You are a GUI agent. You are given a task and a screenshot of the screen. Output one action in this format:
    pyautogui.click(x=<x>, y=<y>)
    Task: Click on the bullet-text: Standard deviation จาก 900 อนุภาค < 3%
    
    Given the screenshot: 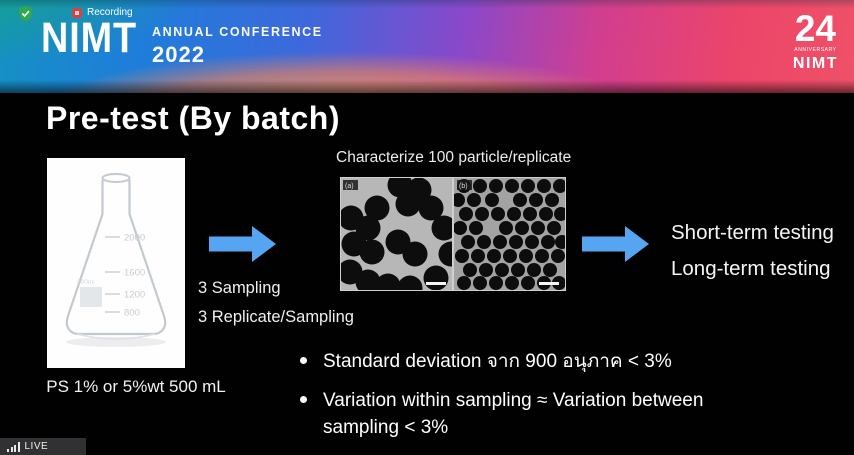 What is the action you would take?
    pyautogui.click(x=497, y=361)
    